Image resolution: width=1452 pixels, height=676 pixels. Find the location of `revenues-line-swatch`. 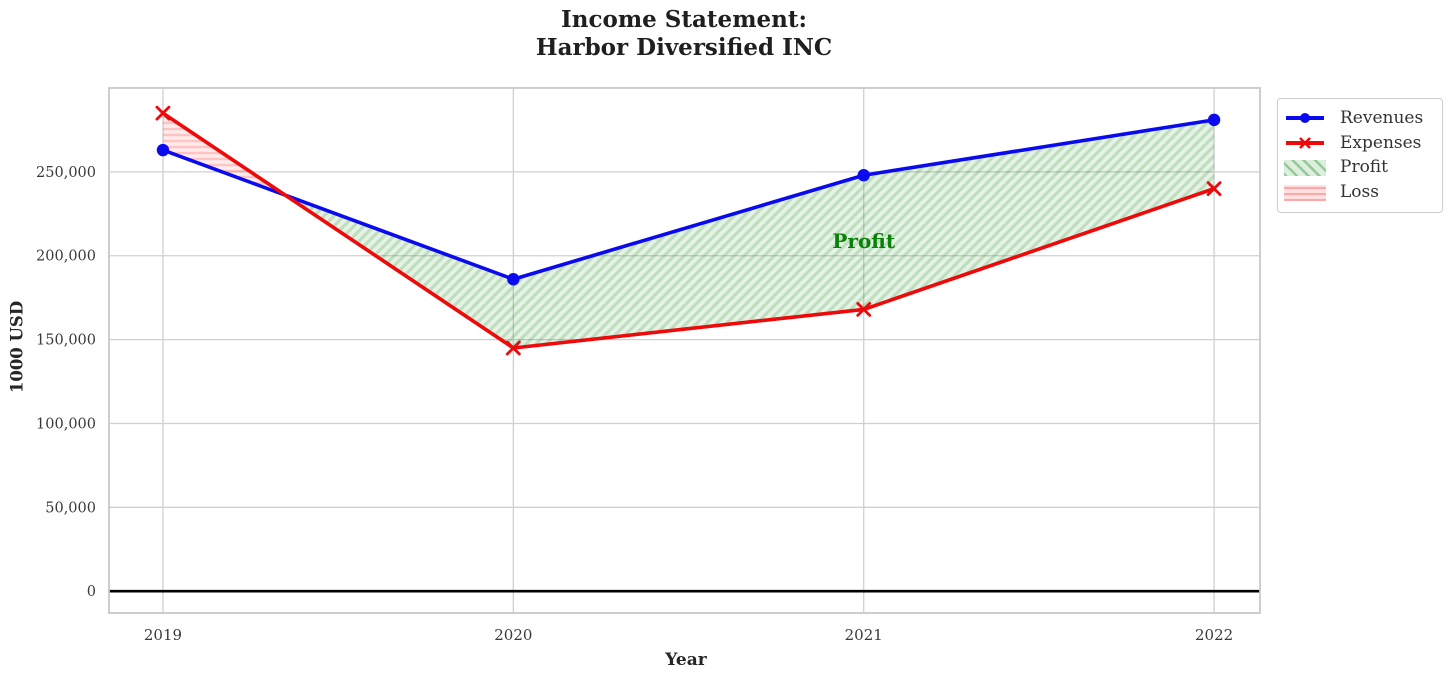

revenues-line-swatch is located at coordinates (1305, 118).